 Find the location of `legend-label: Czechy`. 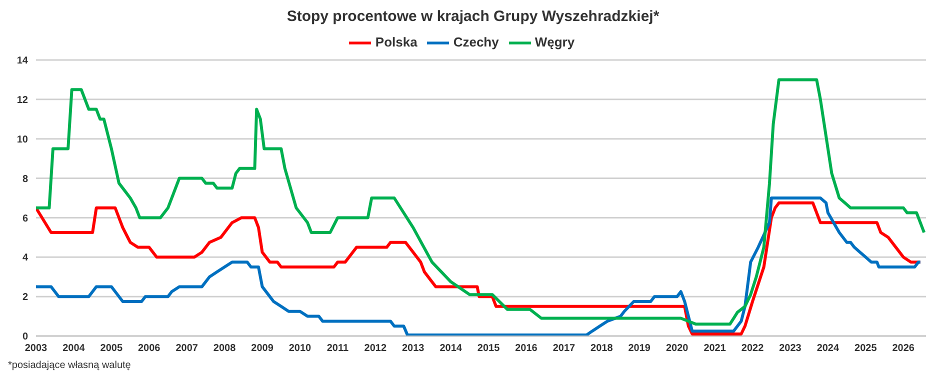

legend-label: Czechy is located at coordinates (476, 42).